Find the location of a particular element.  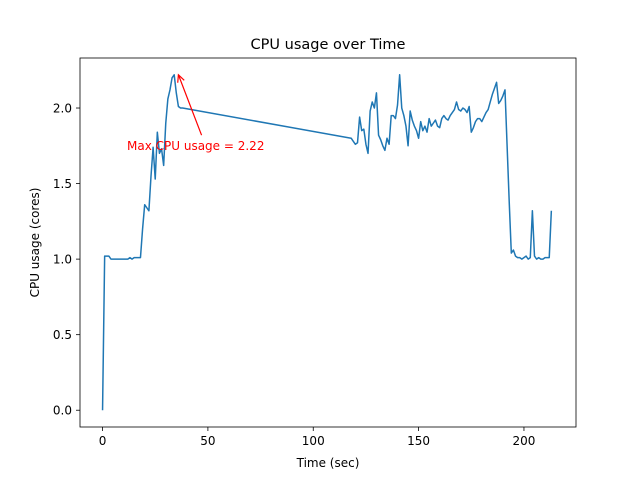

y-tick-label: 1.5 is located at coordinates (62, 184).